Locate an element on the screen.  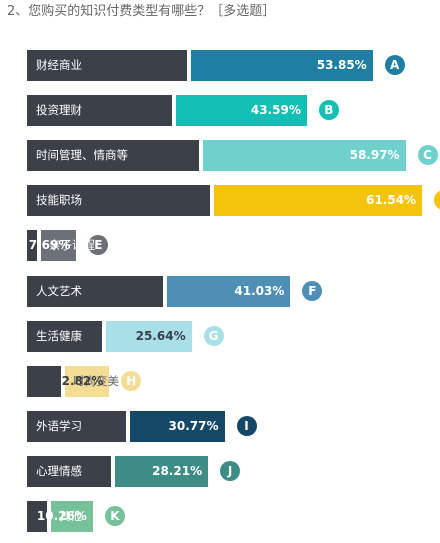
bar-row: 外语学习 30.77% is located at coordinates (126, 426).